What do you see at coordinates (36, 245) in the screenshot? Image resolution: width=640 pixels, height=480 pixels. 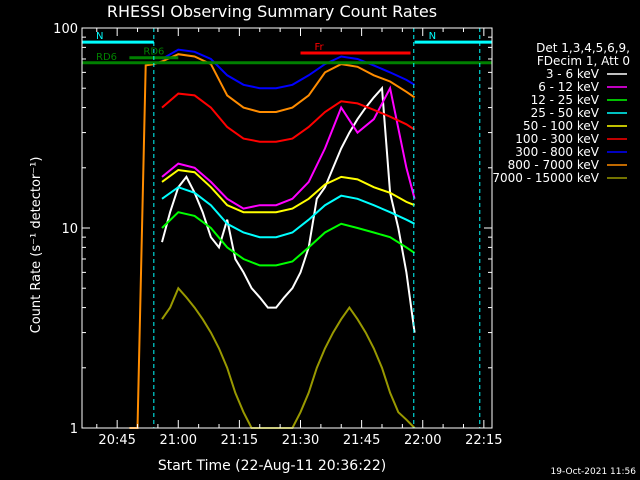 I see `y-axis-label: Count Rate (s⁻¹ detector⁻¹)` at bounding box center [36, 245].